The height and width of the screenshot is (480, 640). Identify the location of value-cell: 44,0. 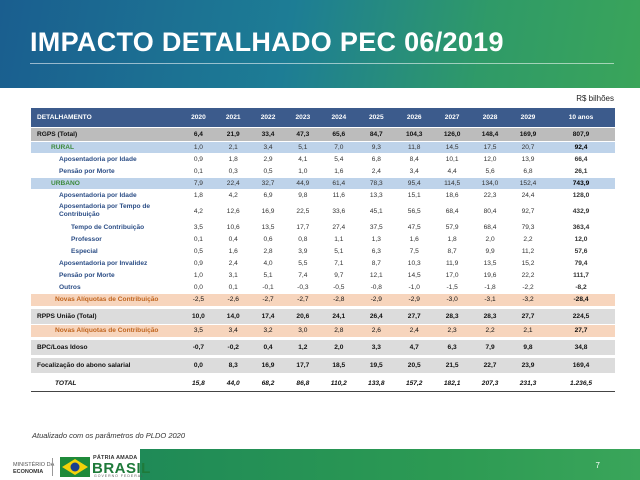
(233, 384).